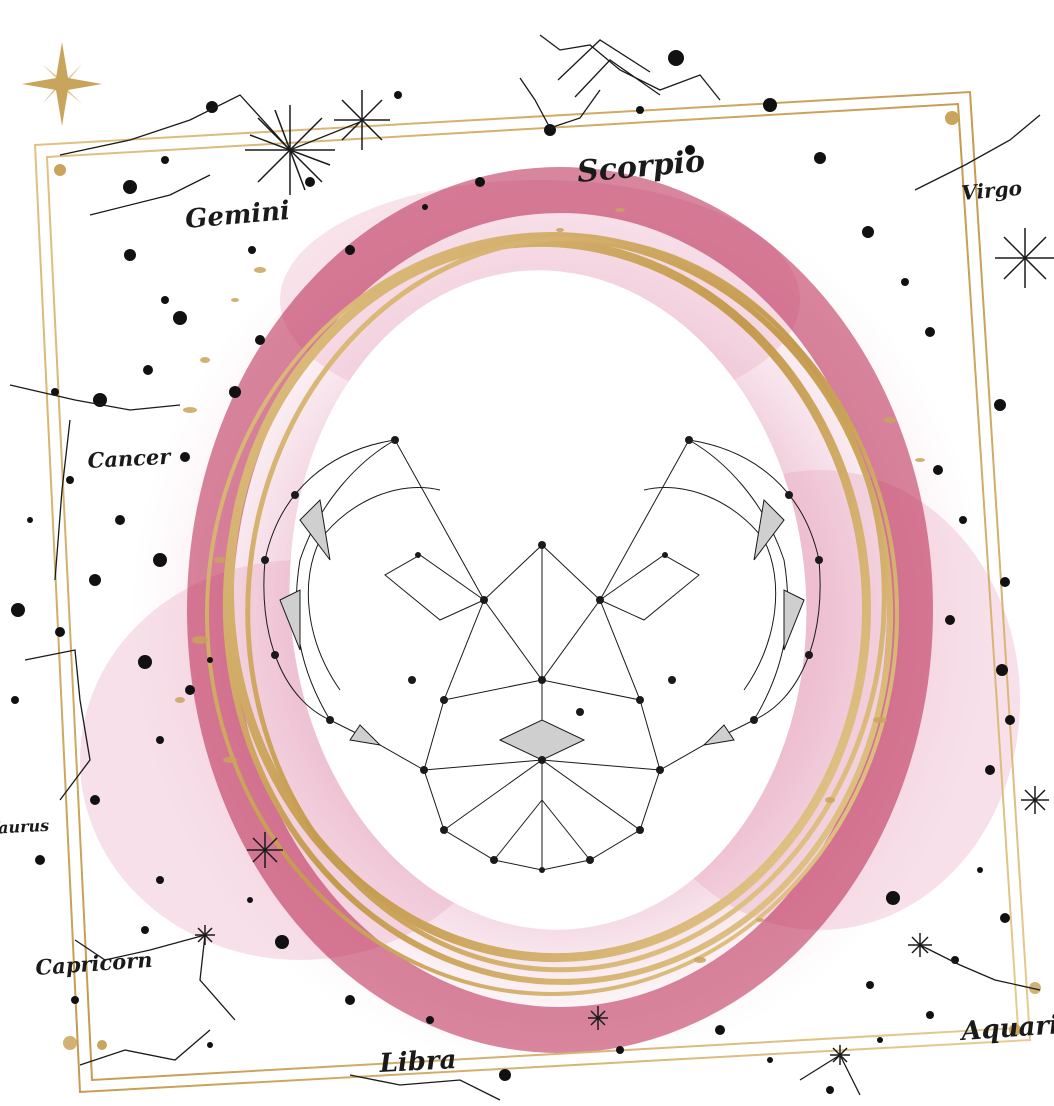  Describe the element at coordinates (417, 1062) in the screenshot. I see `label-libra: Libra` at that location.